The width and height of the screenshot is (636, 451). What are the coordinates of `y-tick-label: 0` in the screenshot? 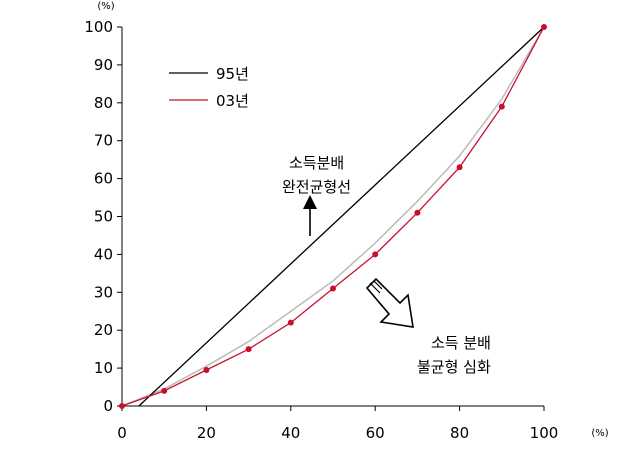 It's located at (108, 406).